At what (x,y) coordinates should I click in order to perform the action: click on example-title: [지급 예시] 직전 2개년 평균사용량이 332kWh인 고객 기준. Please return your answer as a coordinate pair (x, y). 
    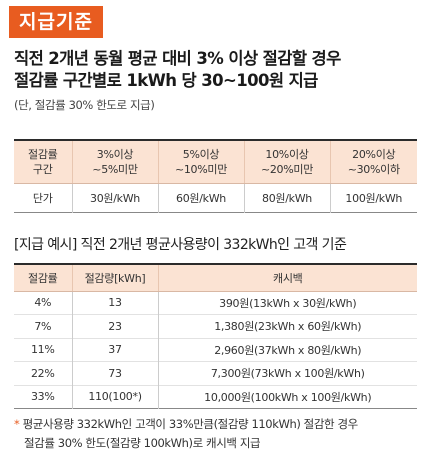
    Looking at the image, I should click on (180, 245).